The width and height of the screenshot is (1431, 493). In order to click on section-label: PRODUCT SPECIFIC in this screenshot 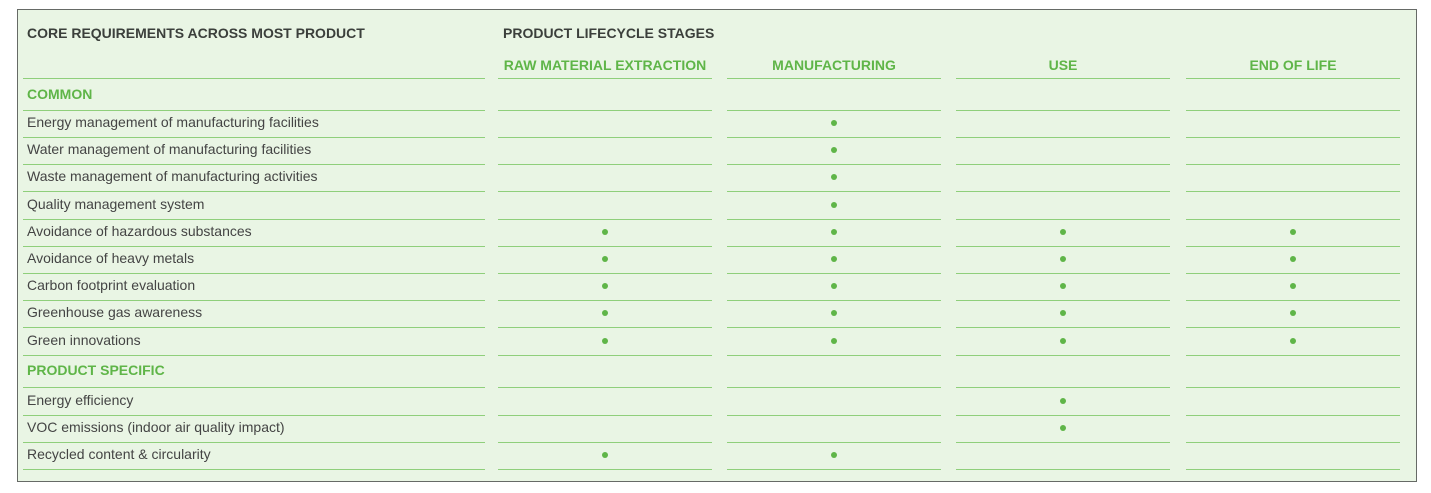, I will do `click(96, 370)`.